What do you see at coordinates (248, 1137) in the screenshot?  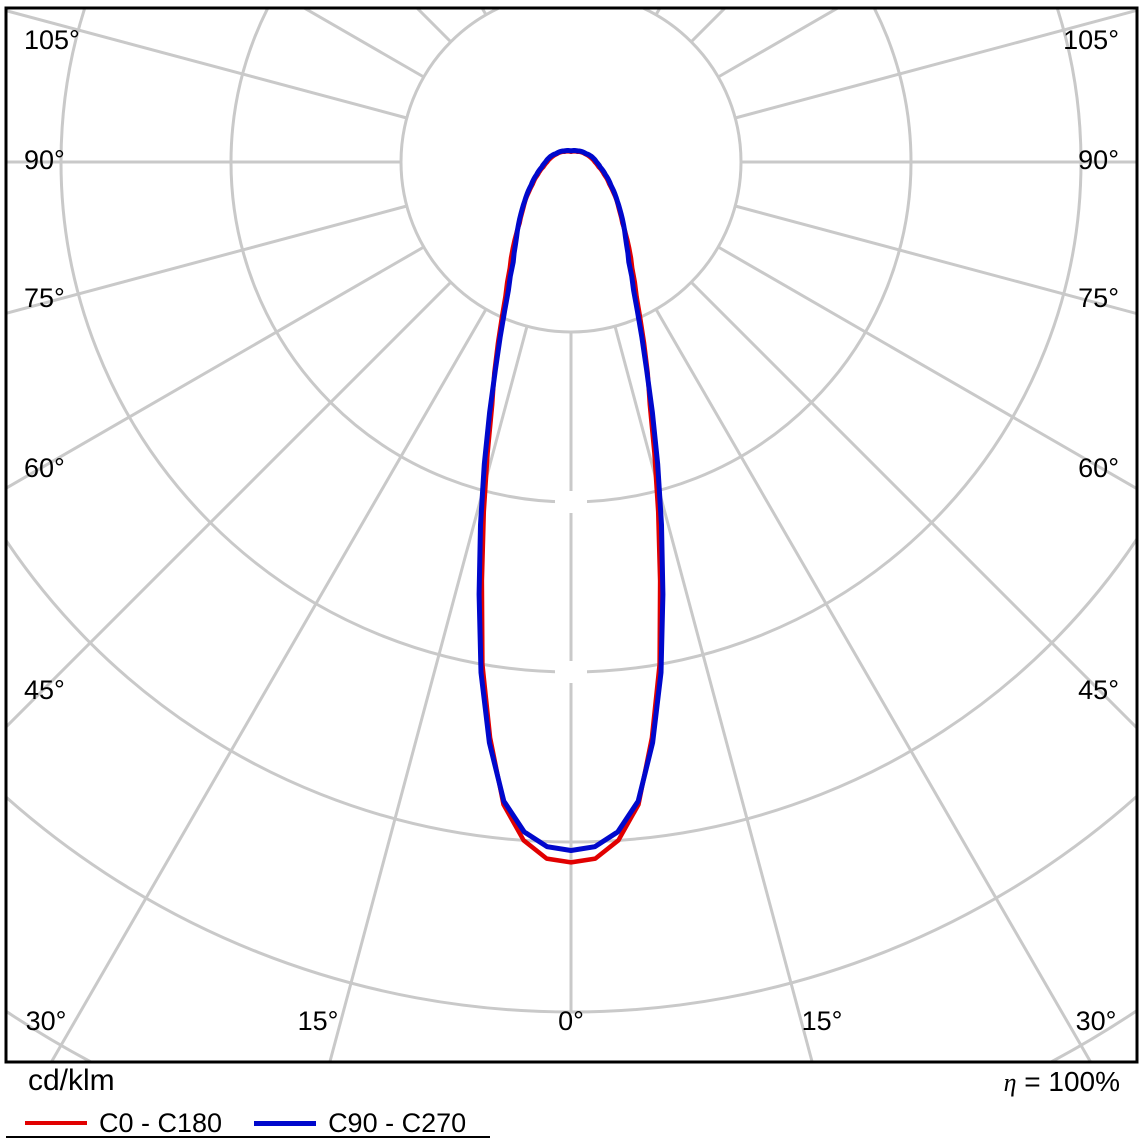 I see `bottom-divider` at bounding box center [248, 1137].